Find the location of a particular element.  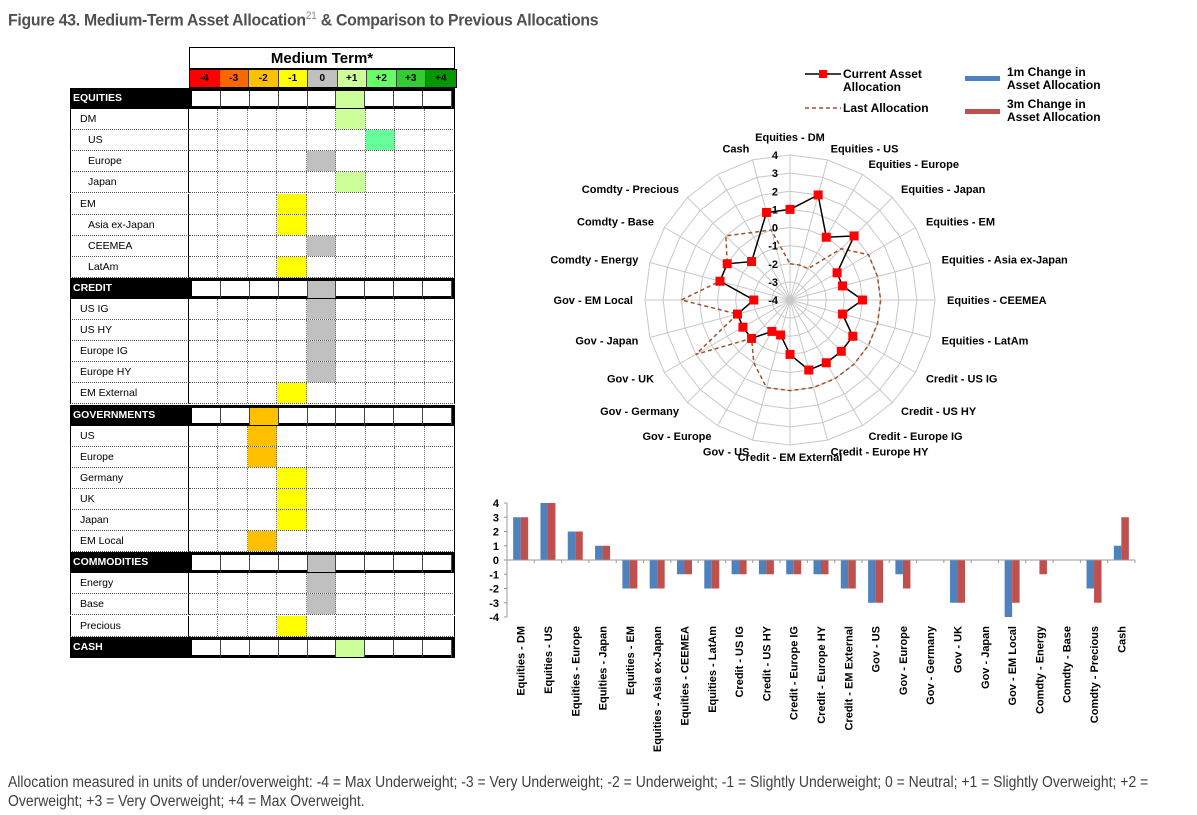

scale-header-row: -4 -3 -2 -1 0 +1 +2 +3 +4 is located at coordinates (323, 78).